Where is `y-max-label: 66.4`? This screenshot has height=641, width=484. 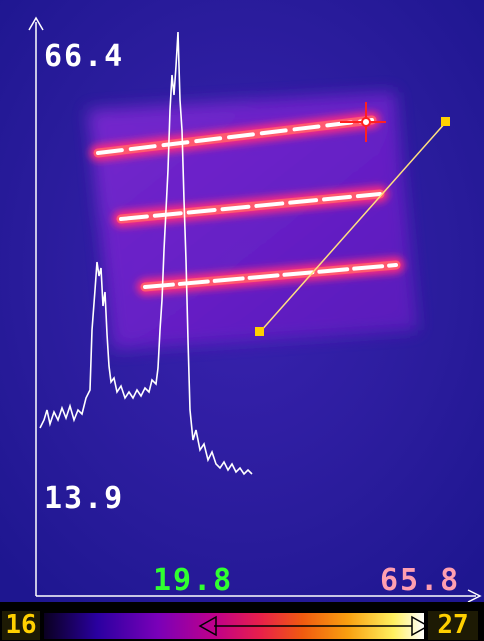 y-max-label: 66.4 is located at coordinates (84, 56).